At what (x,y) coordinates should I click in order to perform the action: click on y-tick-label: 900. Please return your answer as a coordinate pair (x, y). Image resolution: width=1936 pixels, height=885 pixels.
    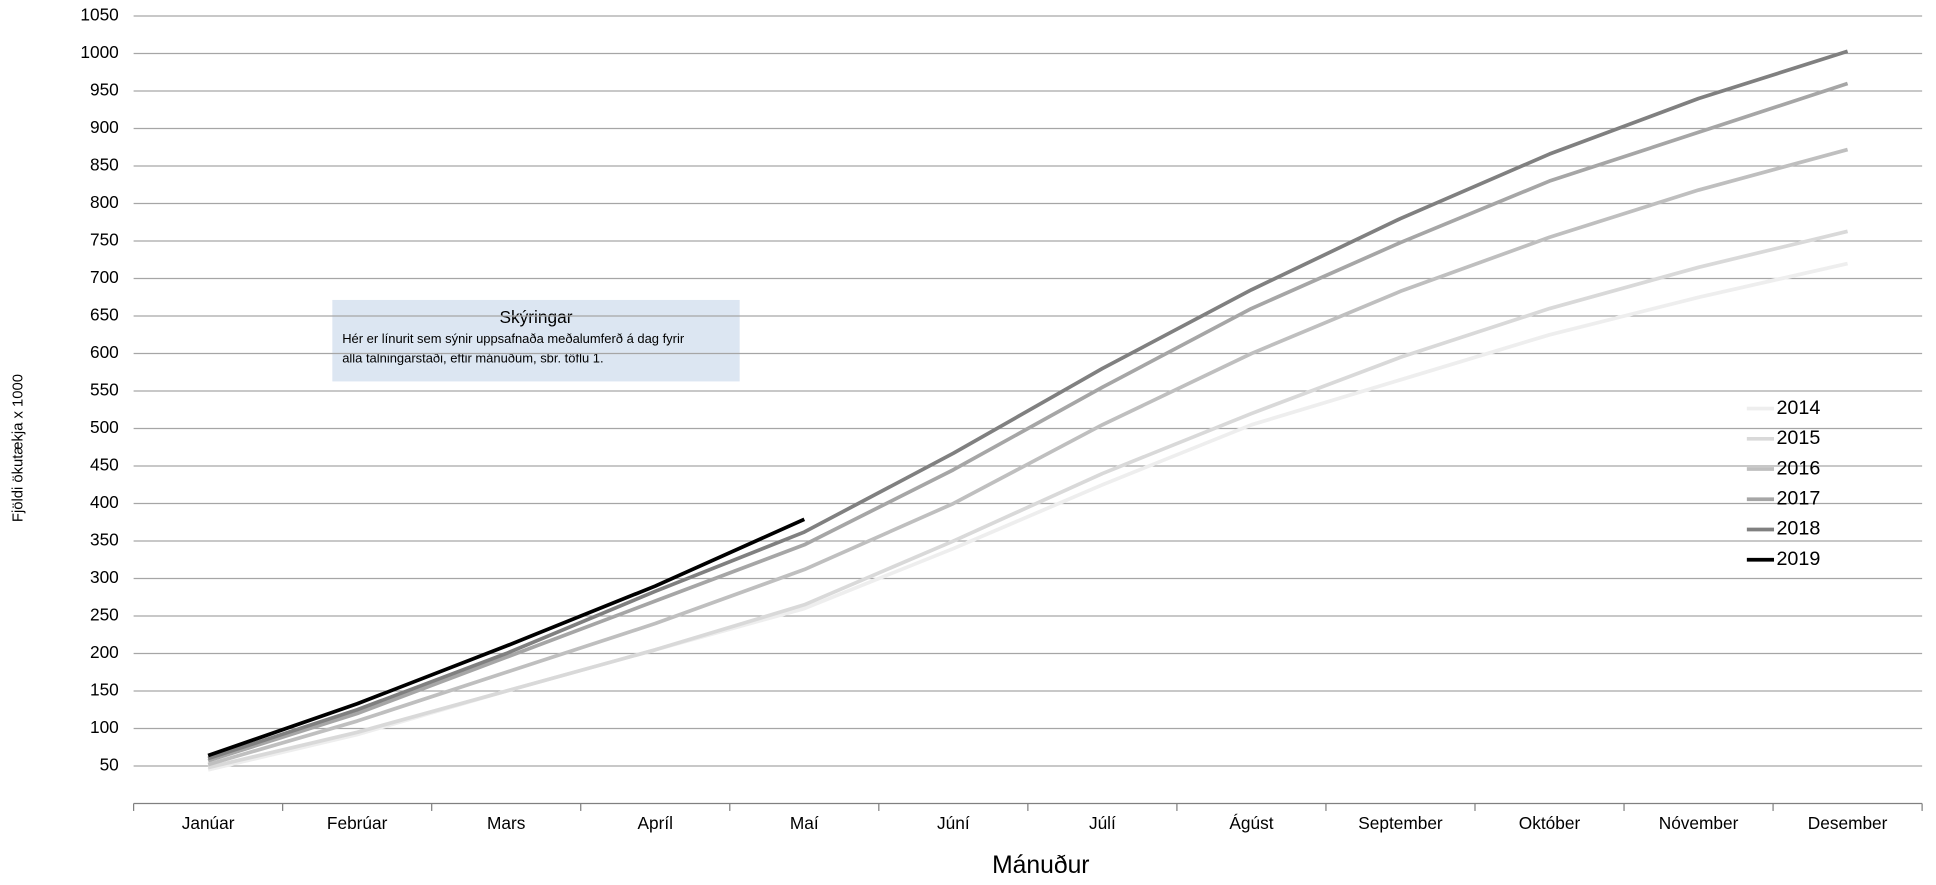
    Looking at the image, I should click on (104, 127).